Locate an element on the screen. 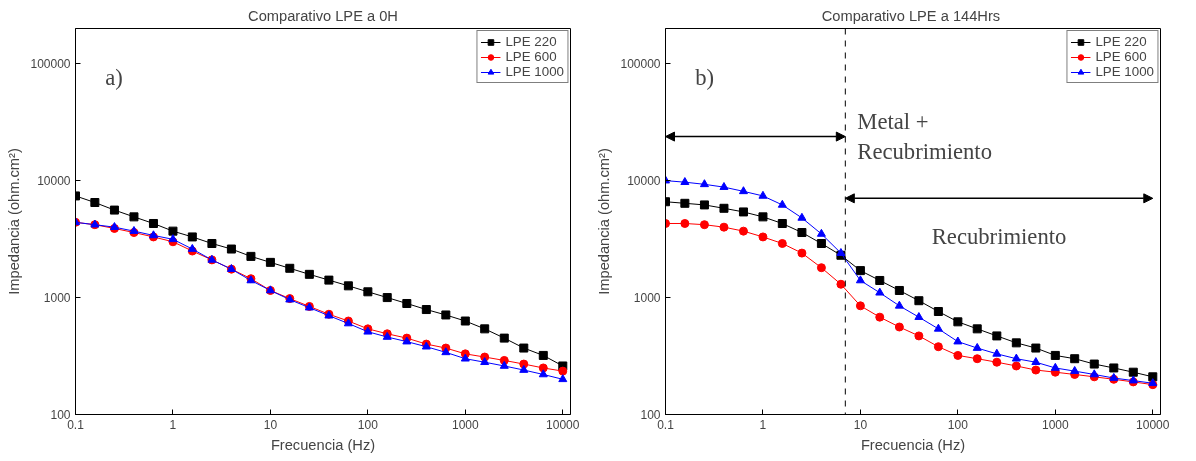 Image resolution: width=1196 pixels, height=461 pixels. annotation: Metal + Recubrimiento is located at coordinates (924, 137).